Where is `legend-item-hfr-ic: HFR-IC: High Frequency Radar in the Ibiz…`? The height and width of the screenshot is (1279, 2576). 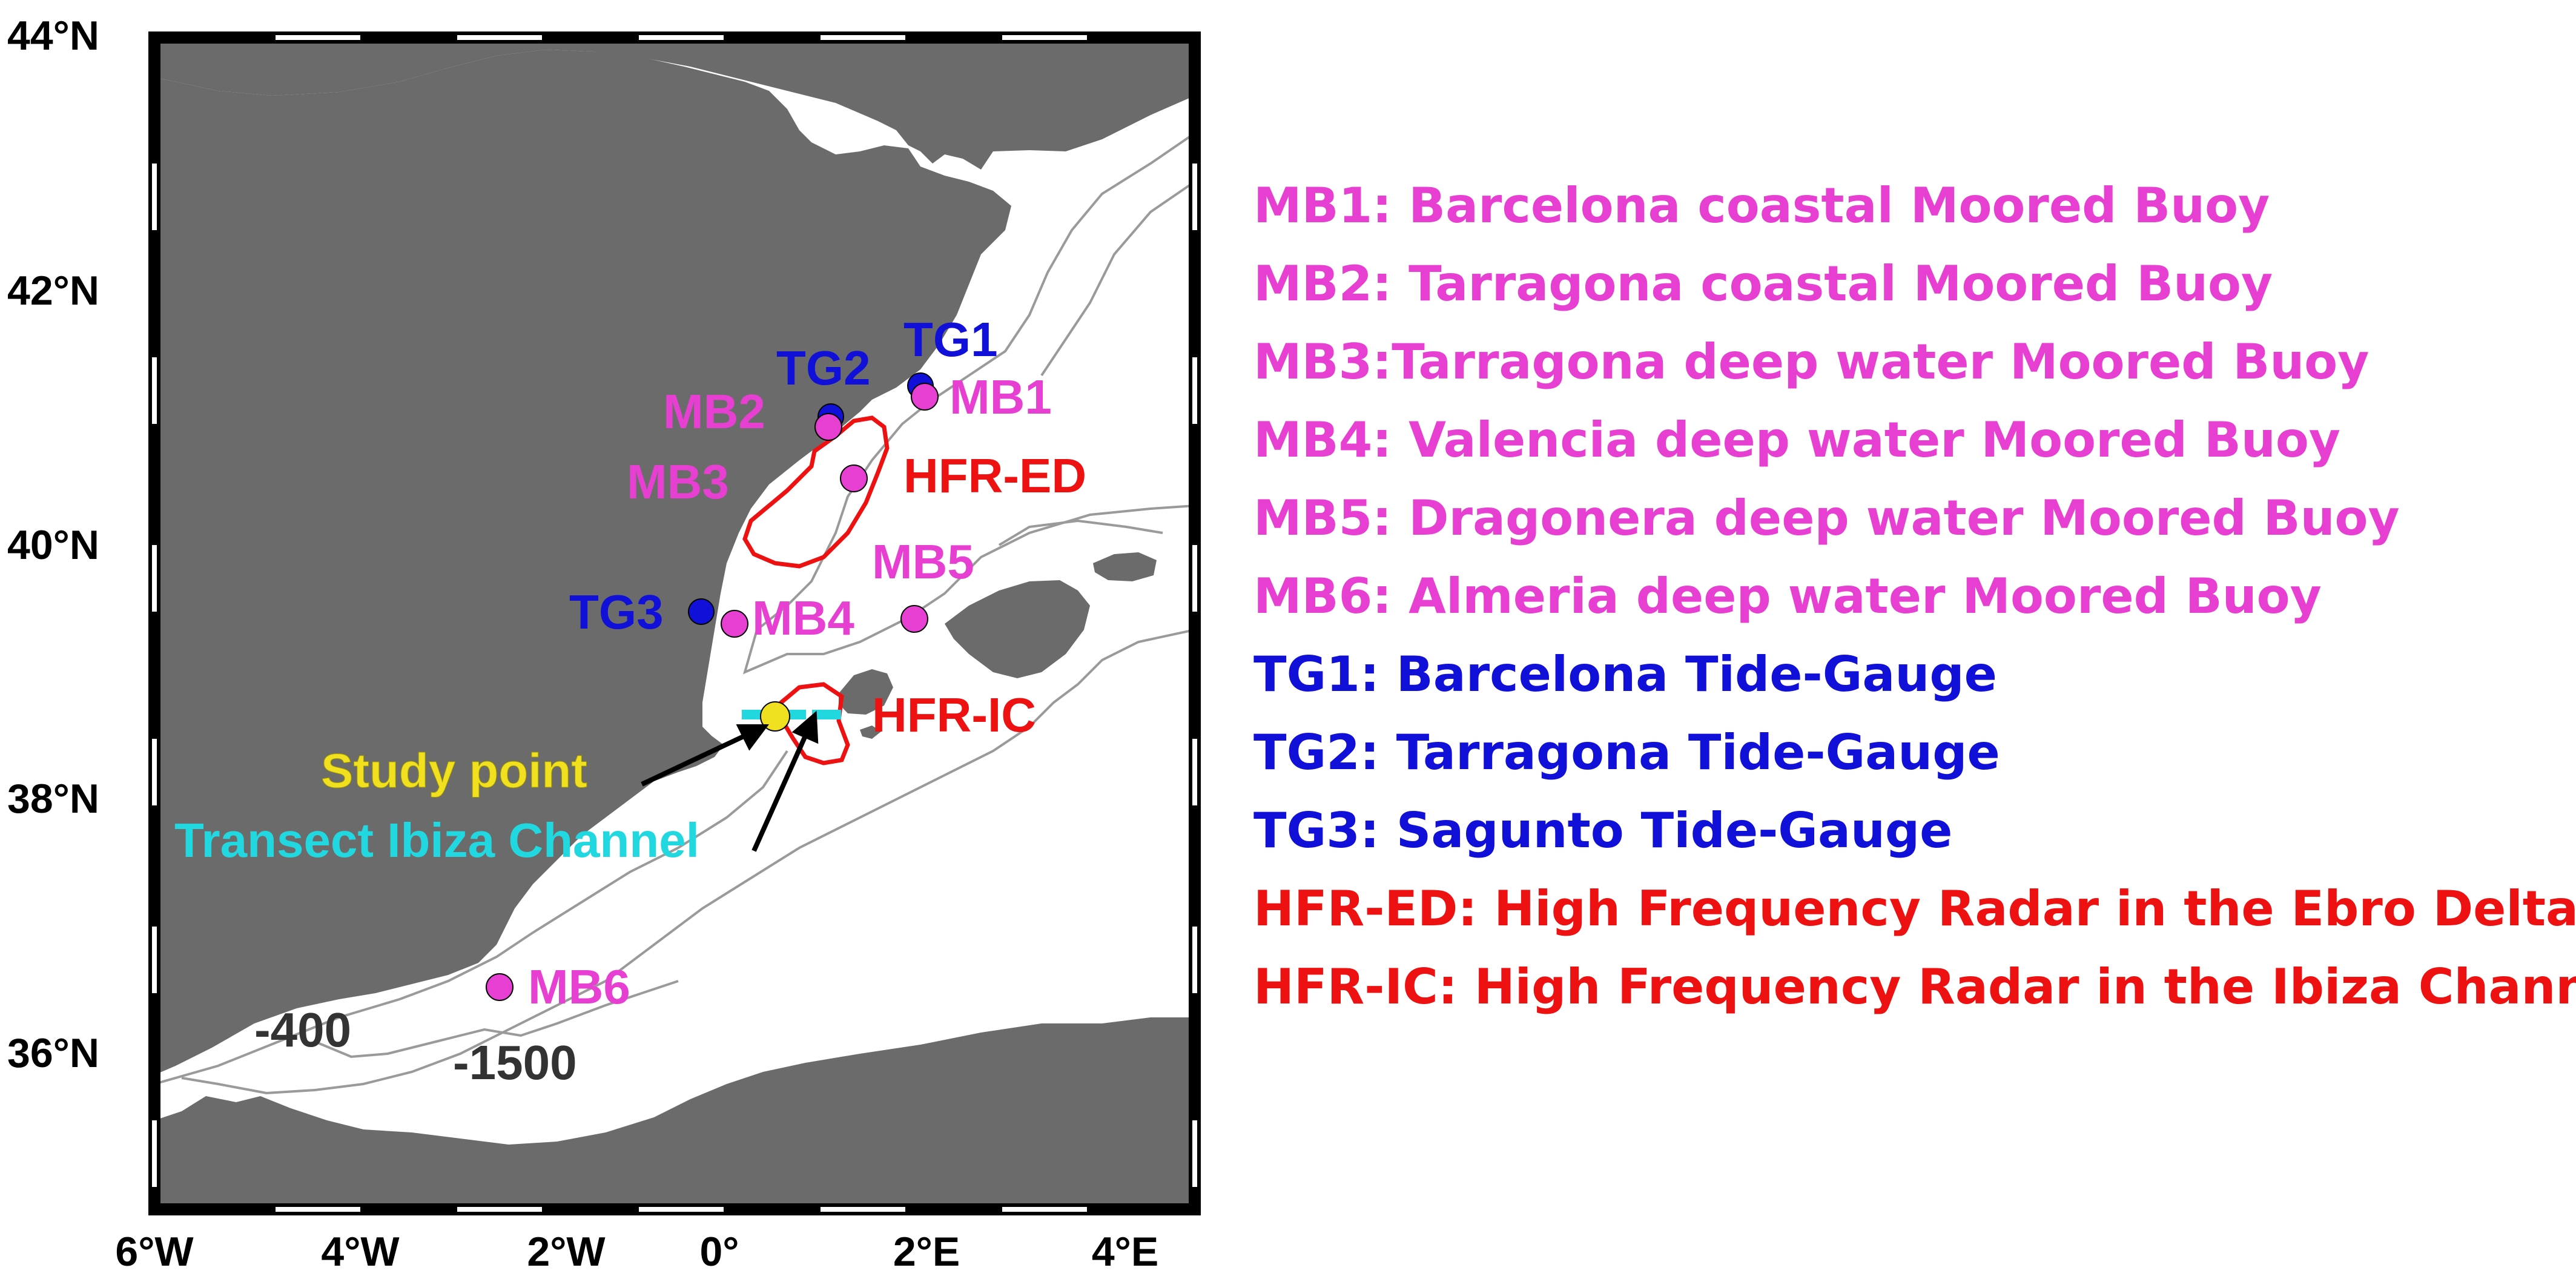
legend-item-hfr-ic: HFR-IC: High Frequency Radar in the Ibiz… is located at coordinates (1914, 987).